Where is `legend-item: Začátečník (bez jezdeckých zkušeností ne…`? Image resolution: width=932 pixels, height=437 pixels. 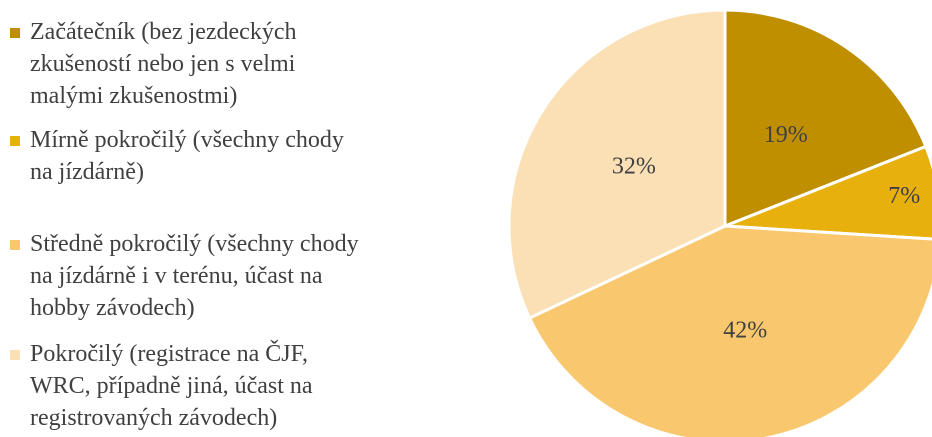
legend-item: Začátečník (bez jezdeckých zkušeností ne… is located at coordinates (190, 64).